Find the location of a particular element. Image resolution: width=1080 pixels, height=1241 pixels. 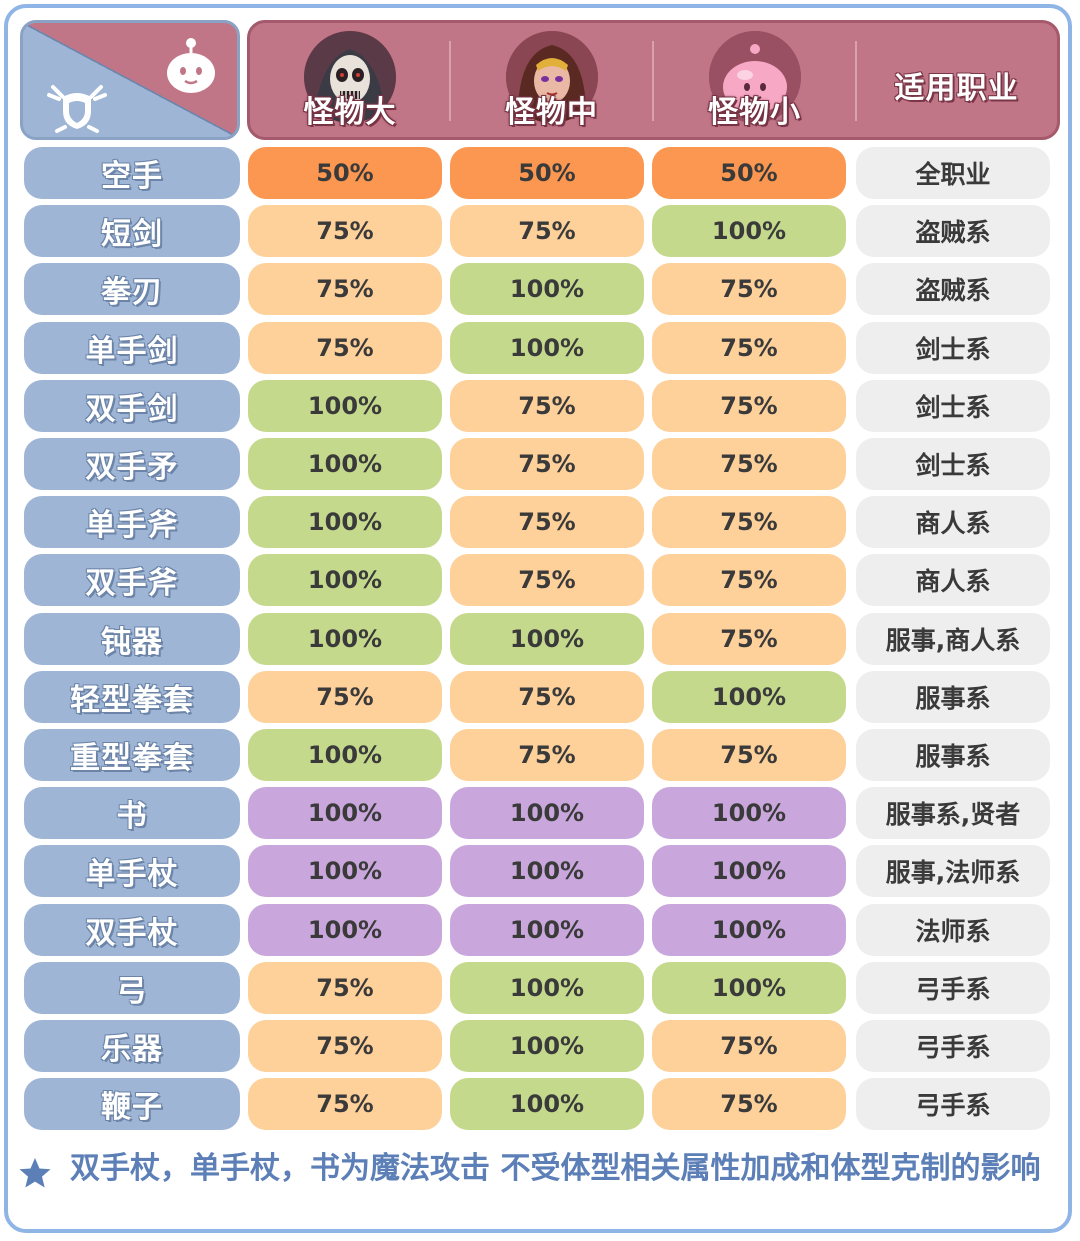

poring-monster-icon is located at coordinates (754, 77).